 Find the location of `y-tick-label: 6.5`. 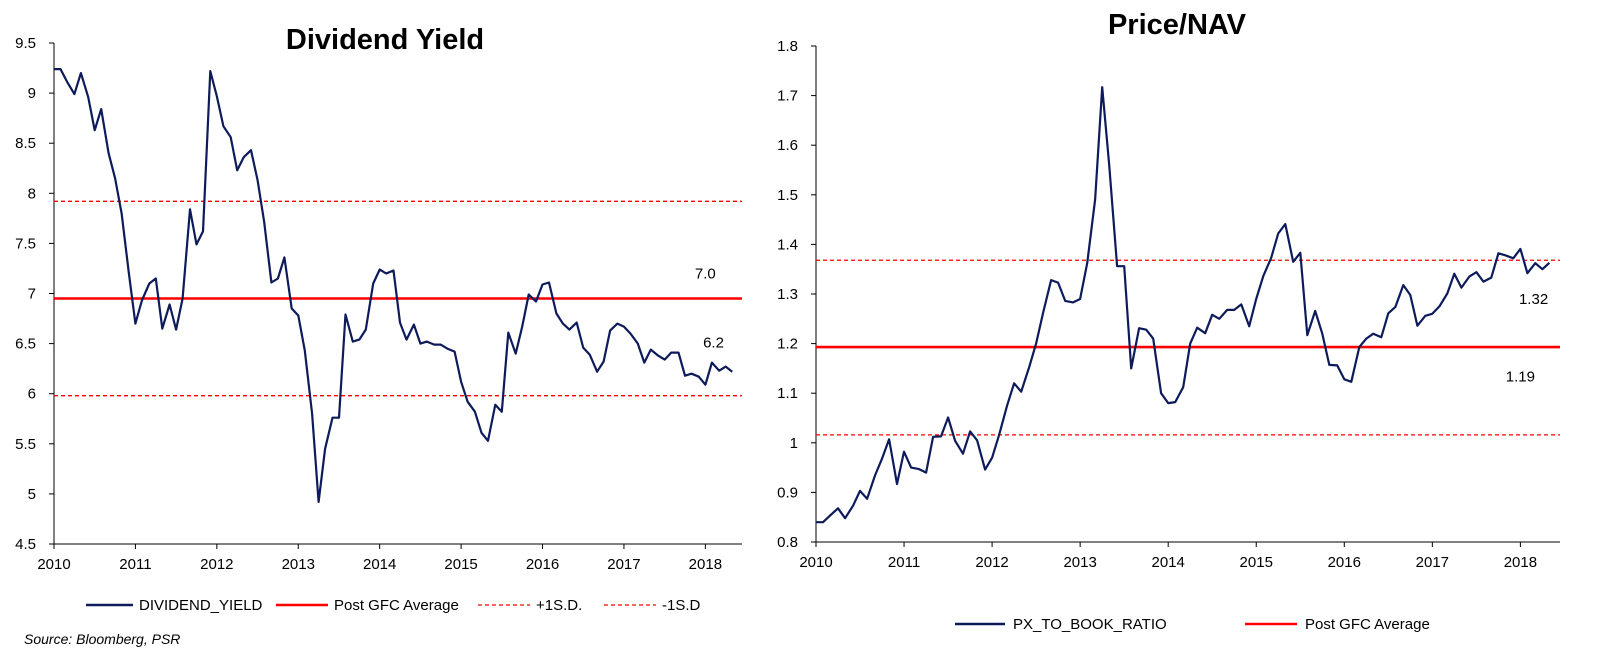

y-tick-label: 6.5 is located at coordinates (25, 344).